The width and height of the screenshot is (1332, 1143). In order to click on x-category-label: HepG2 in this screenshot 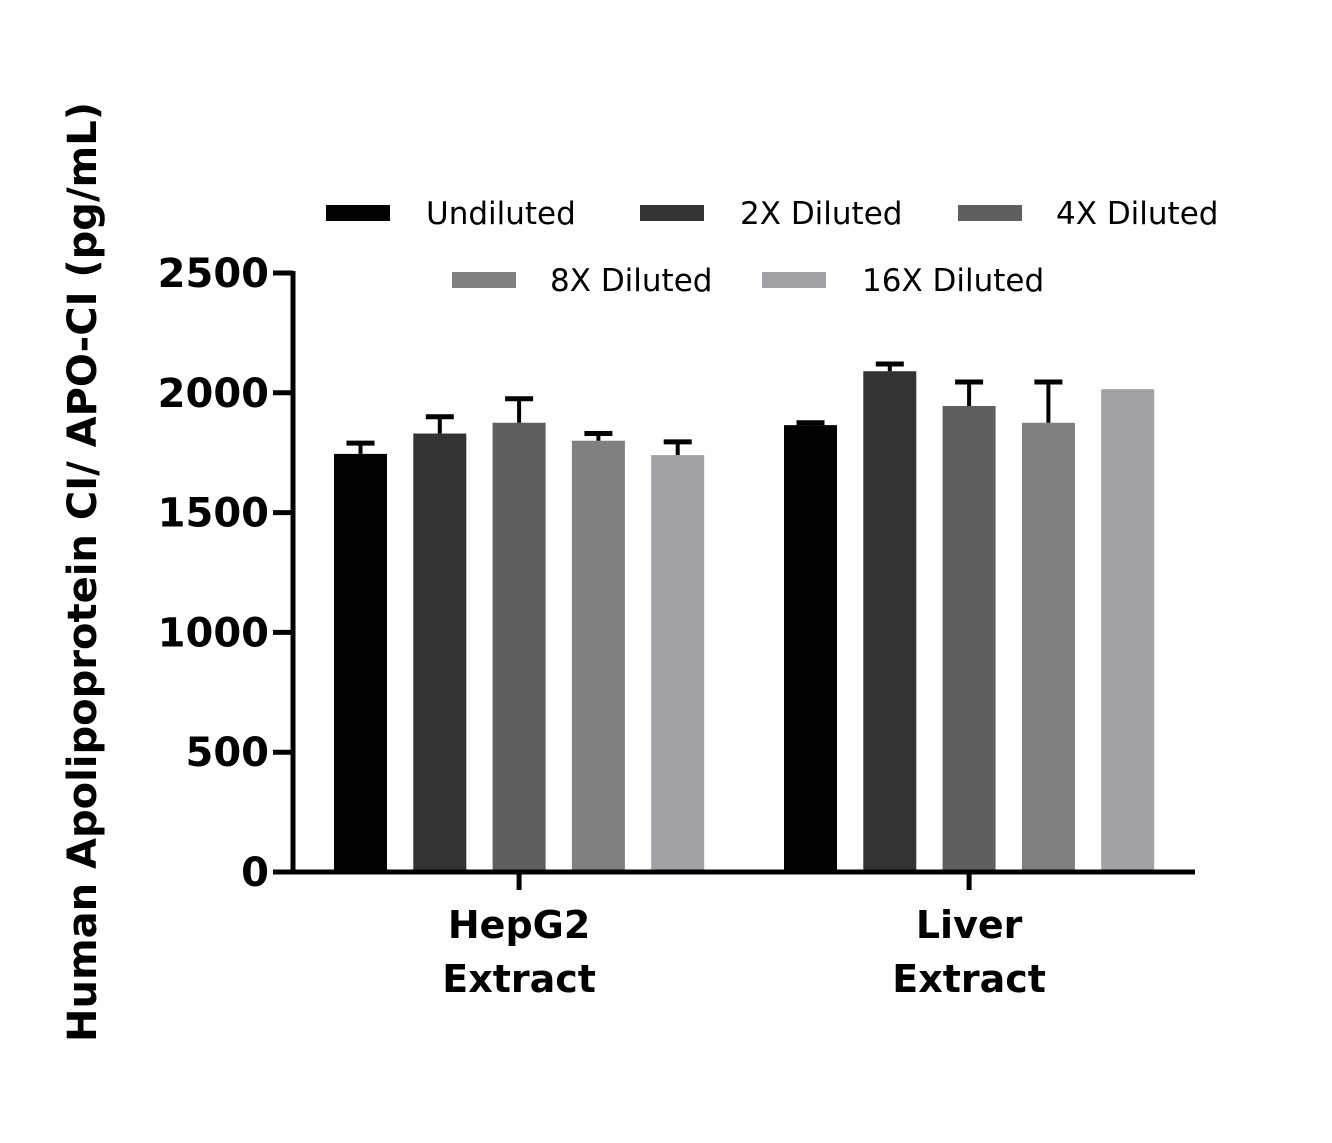, I will do `click(519, 925)`.